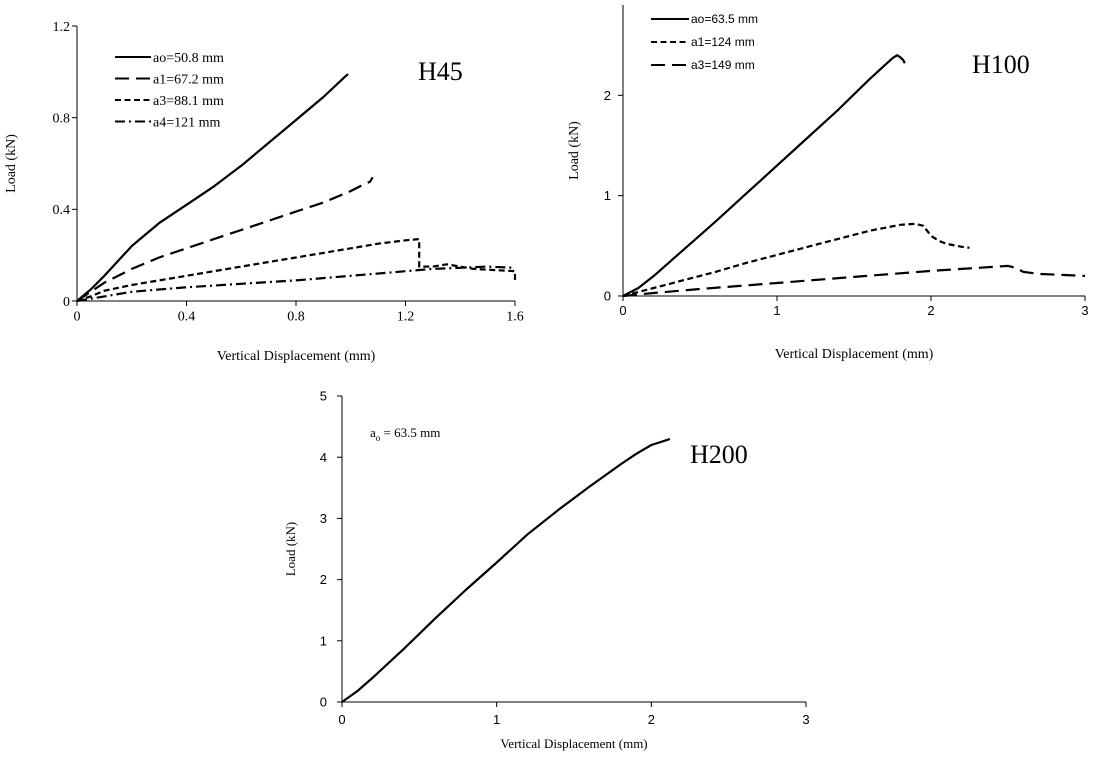 This screenshot has width=1102, height=758. I want to click on y-tick-label: 1.2, so click(62, 27).